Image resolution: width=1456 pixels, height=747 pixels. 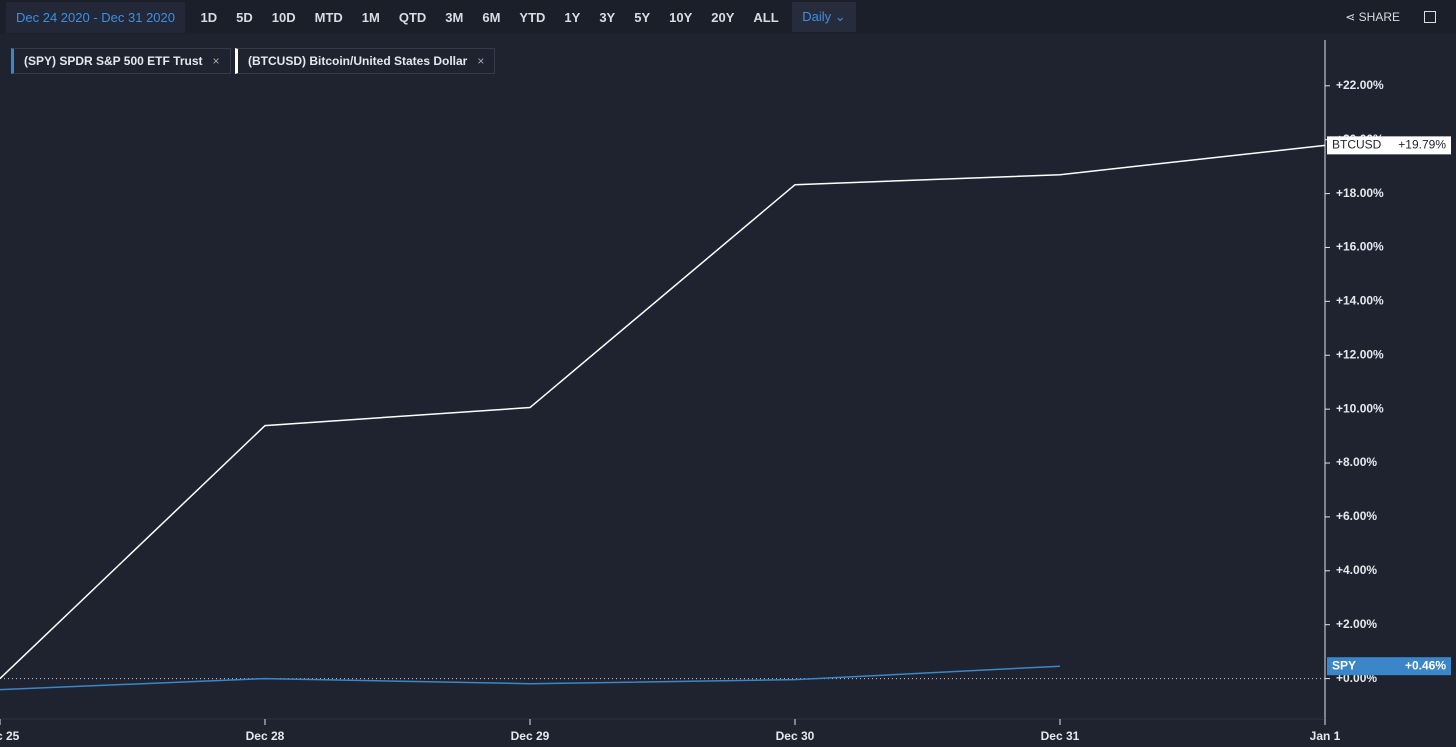 I want to click on legend-chip: (BTCUSD) Bitcoin/United States Dollar ×, so click(x=365, y=61).